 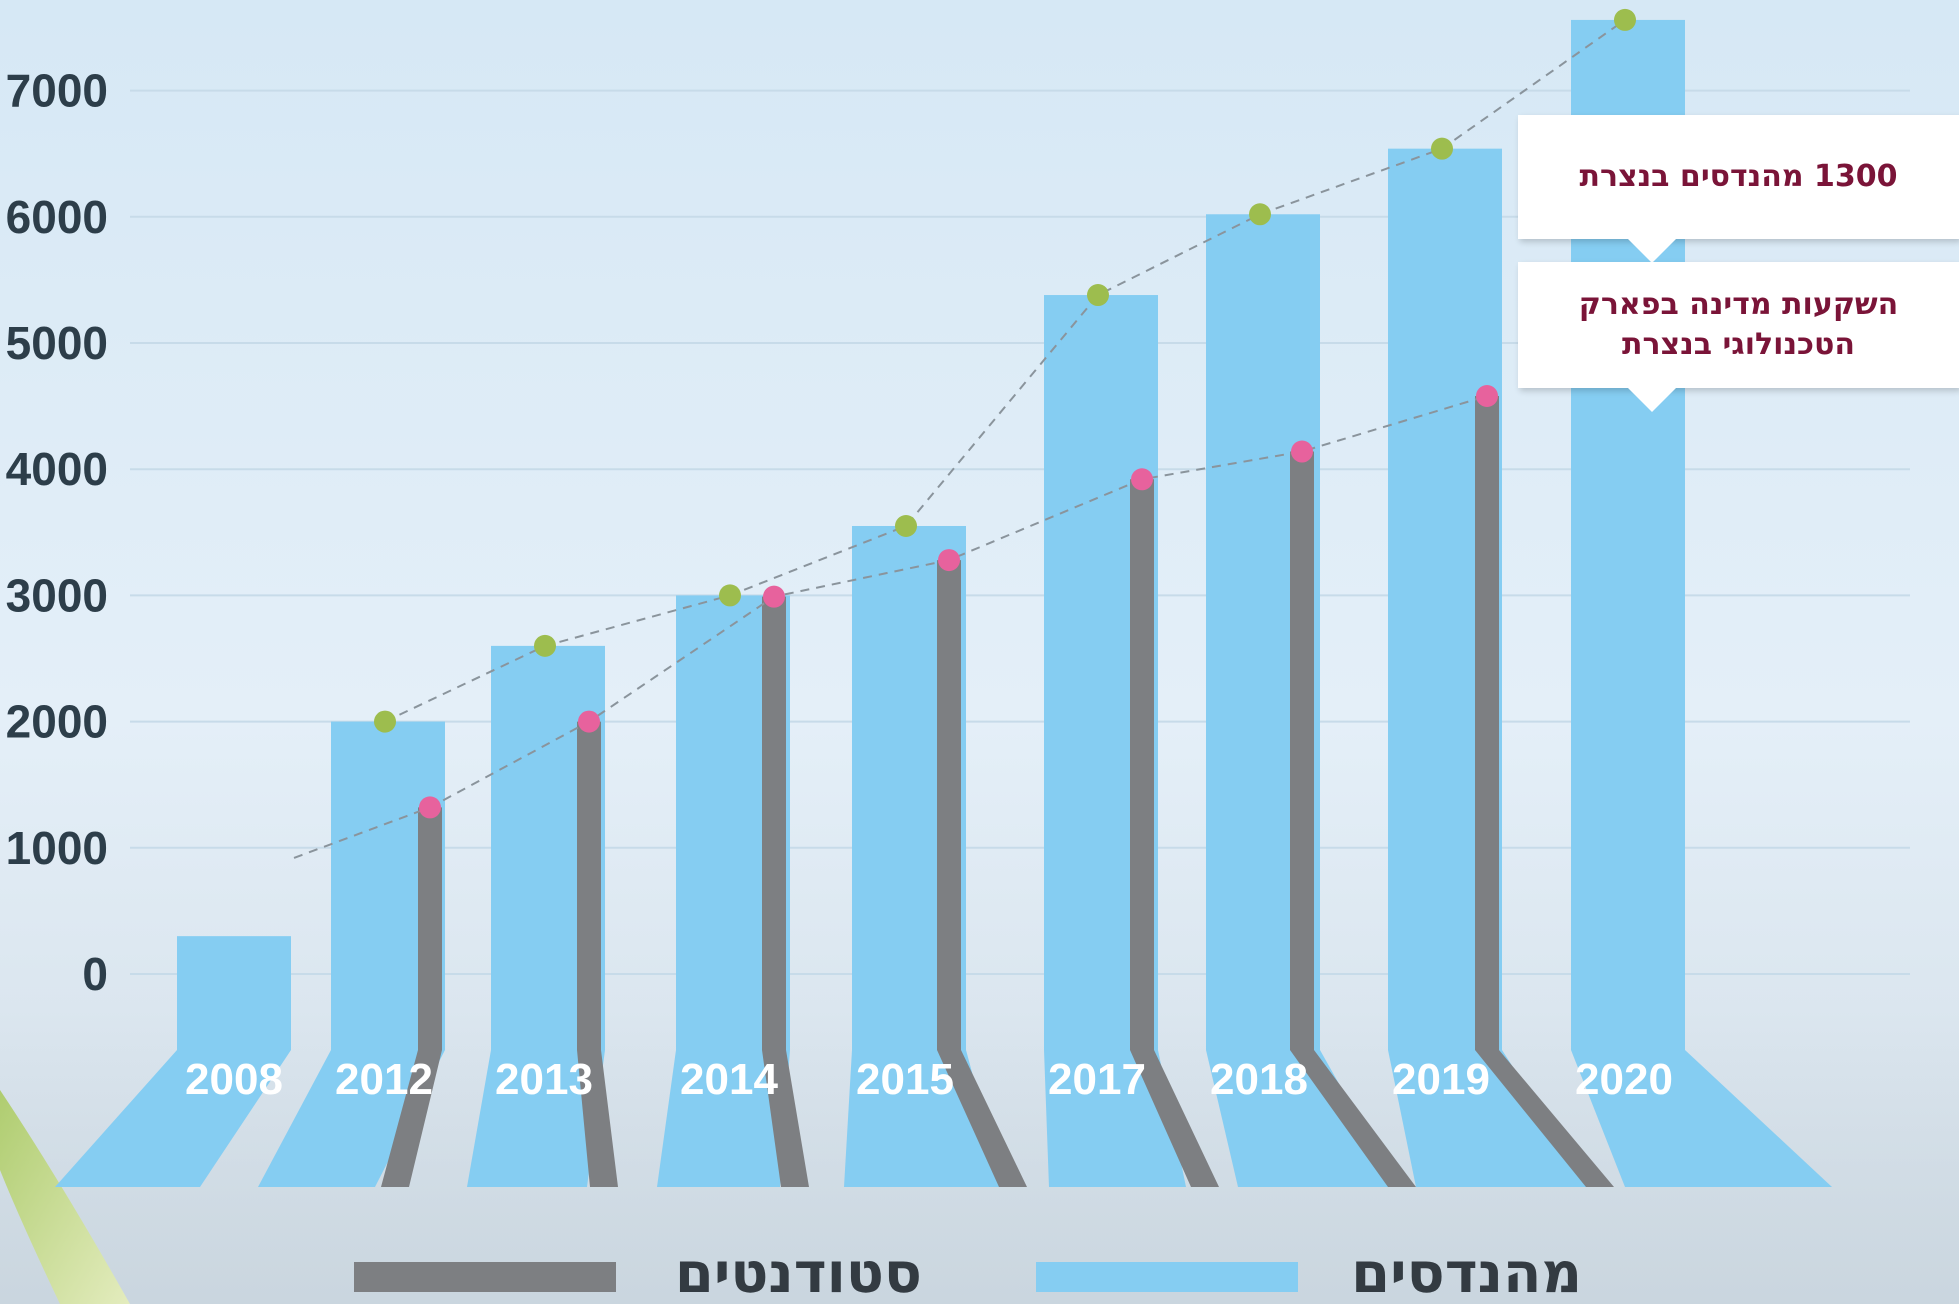 What do you see at coordinates (385, 721) in the screenshot?
I see `engineers-point-2012` at bounding box center [385, 721].